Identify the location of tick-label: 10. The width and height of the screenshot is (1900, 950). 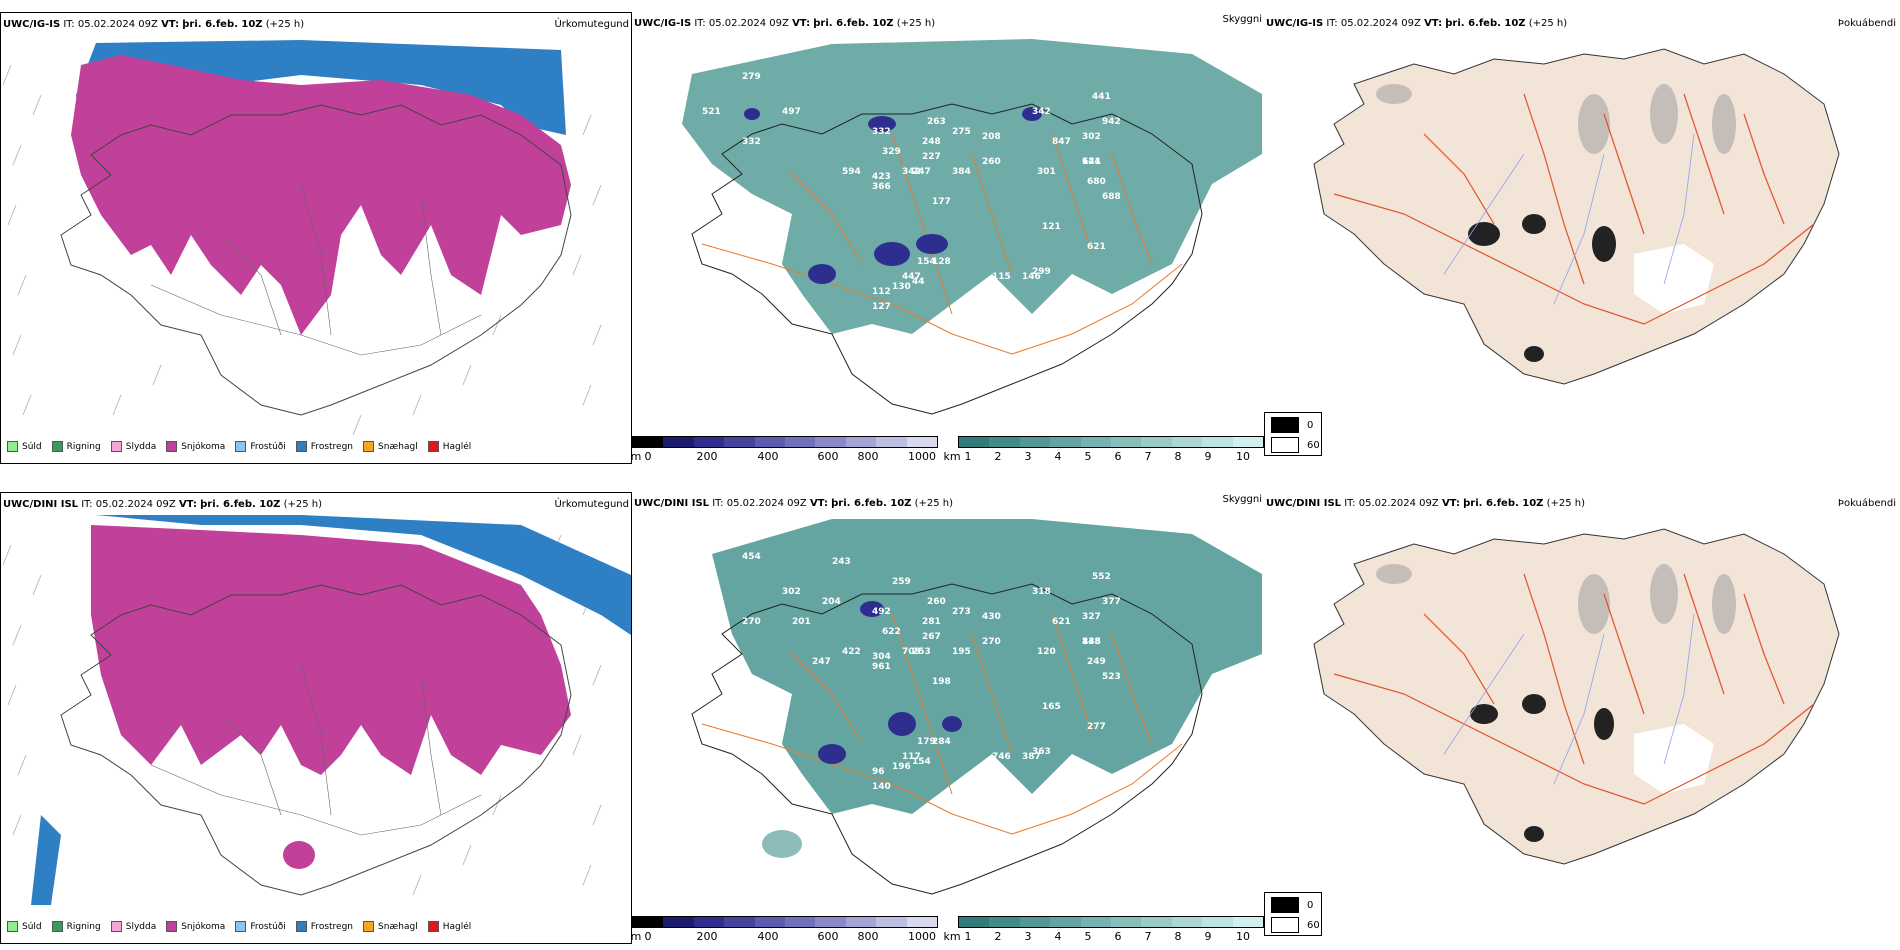
(1243, 936).